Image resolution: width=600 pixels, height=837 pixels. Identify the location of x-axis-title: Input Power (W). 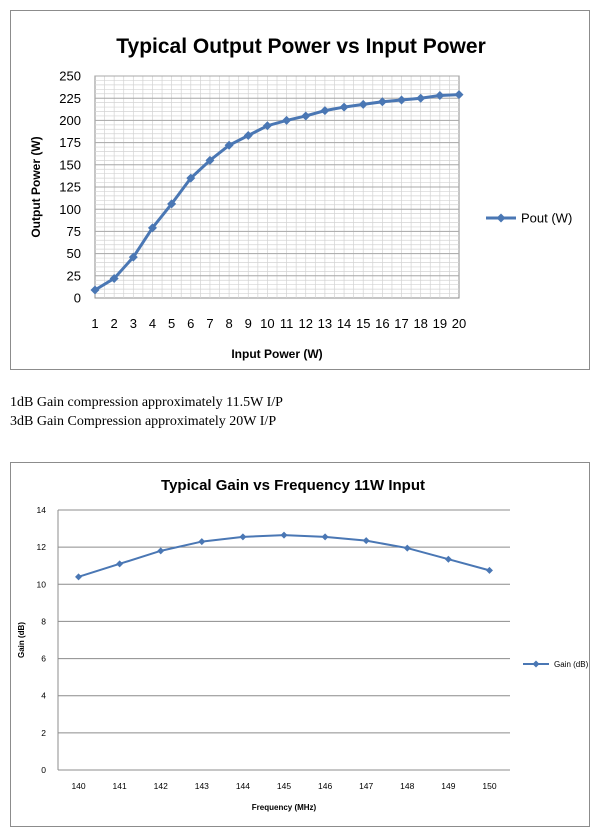
(276, 354).